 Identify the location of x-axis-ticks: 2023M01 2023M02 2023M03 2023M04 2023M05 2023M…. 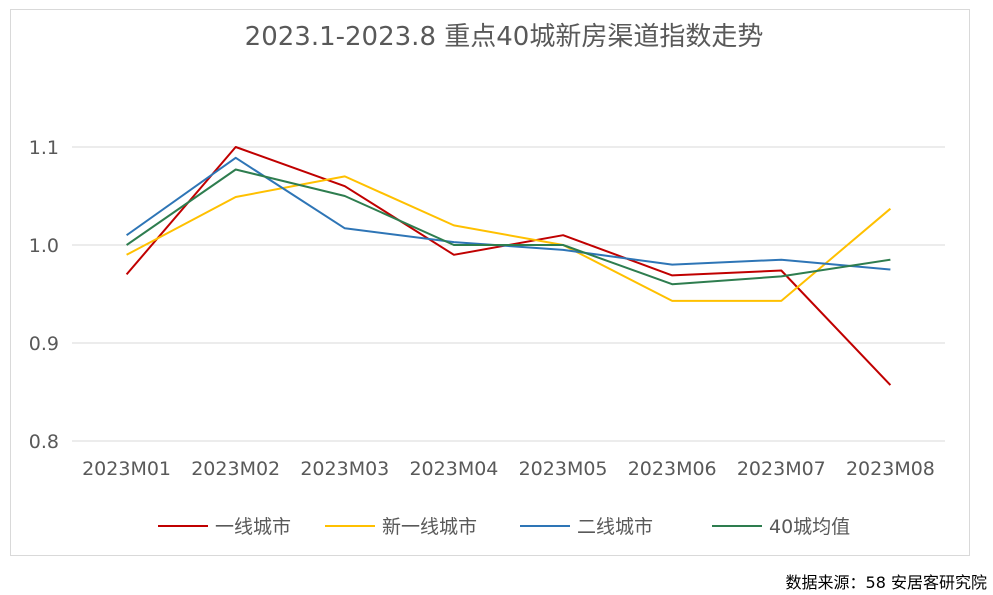
(508, 469).